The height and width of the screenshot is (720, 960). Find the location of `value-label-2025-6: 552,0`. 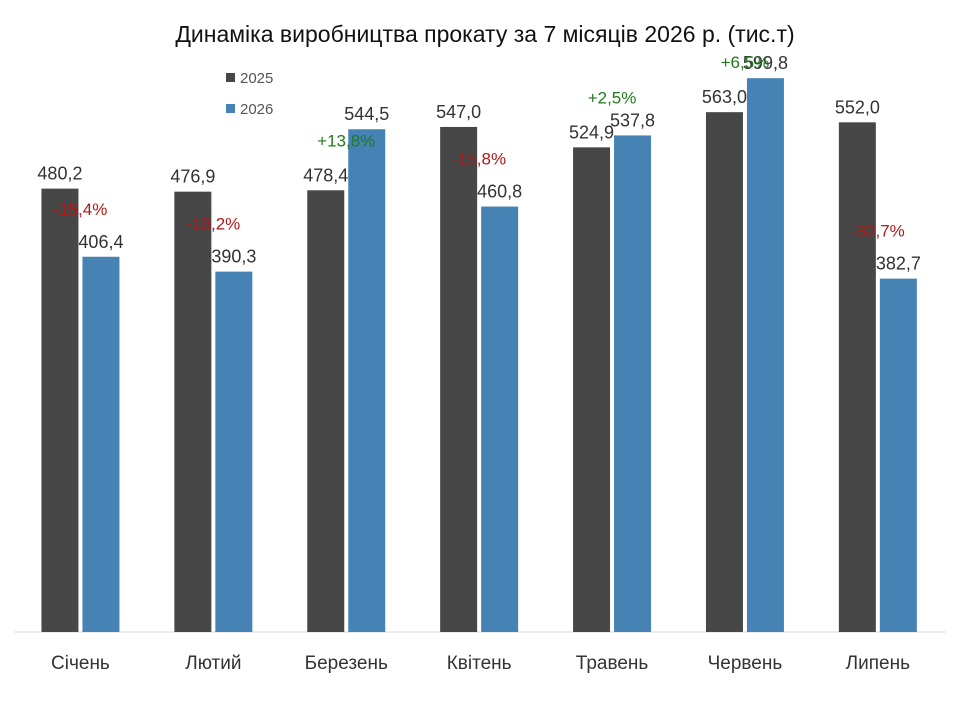

value-label-2025-6: 552,0 is located at coordinates (857, 107).